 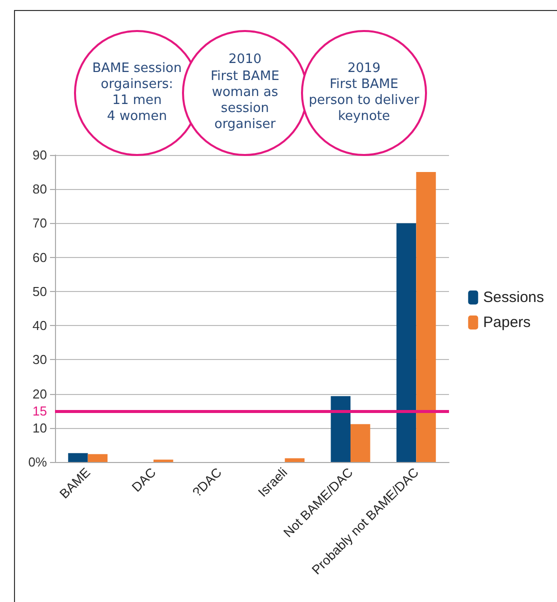 I want to click on ref-line-label: 15, so click(x=39, y=410).